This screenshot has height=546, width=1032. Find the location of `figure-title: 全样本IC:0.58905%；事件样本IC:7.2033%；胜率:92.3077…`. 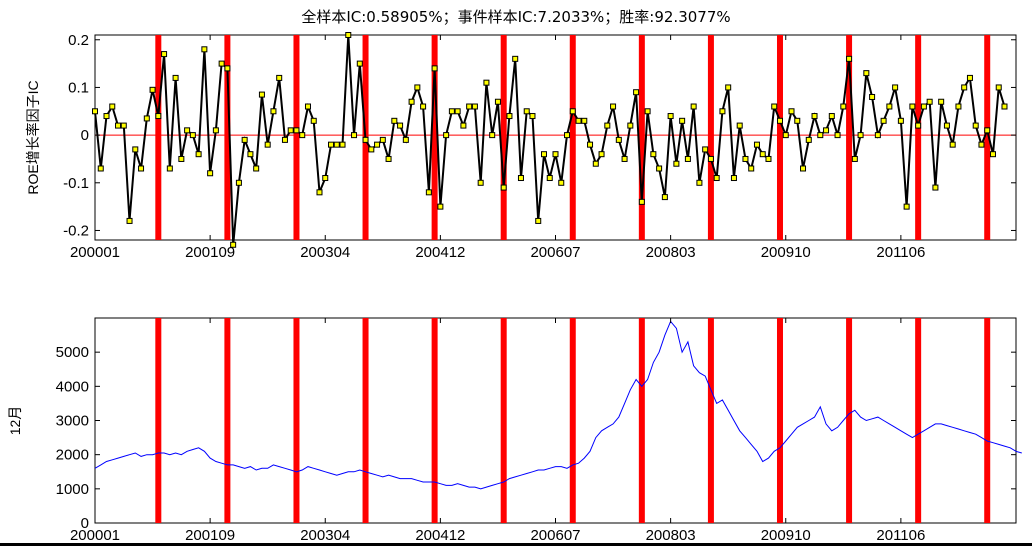

figure-title: 全样本IC:0.58905%；事件样本IC:7.2033%；胜率:92.3077… is located at coordinates (516, 17).